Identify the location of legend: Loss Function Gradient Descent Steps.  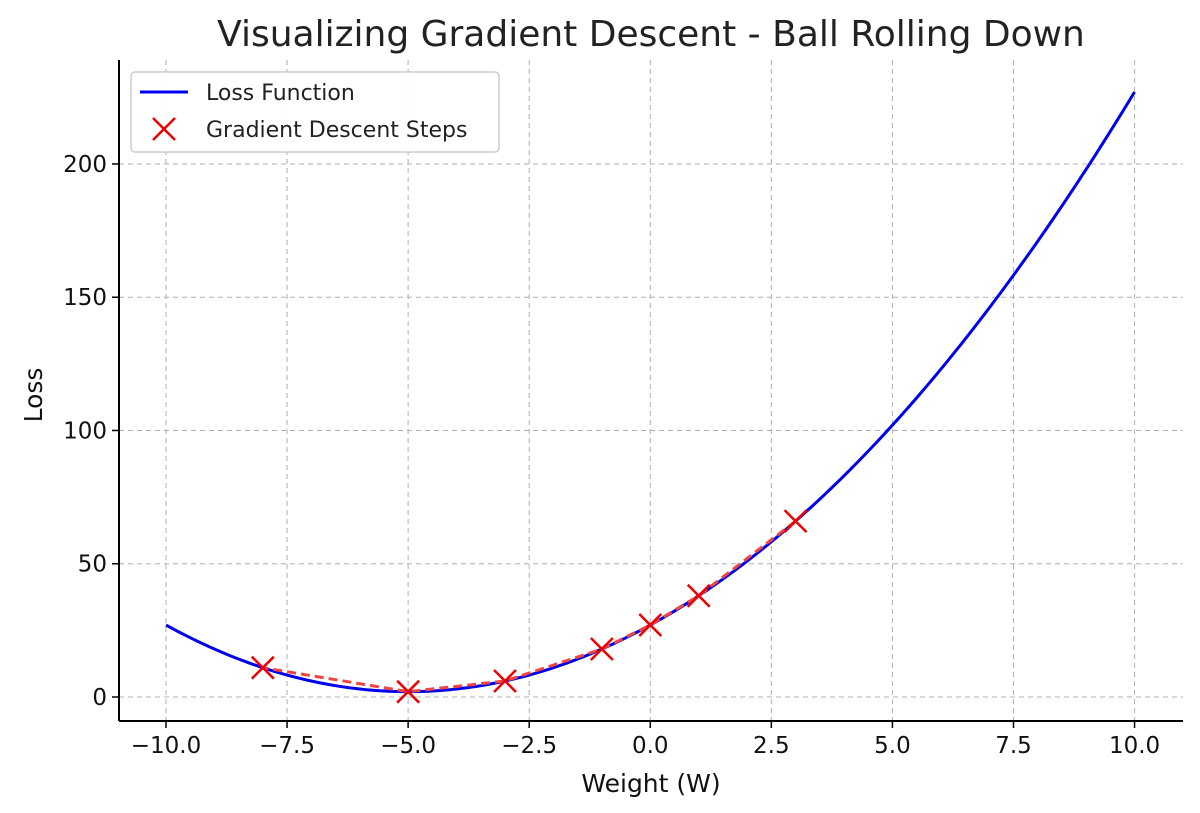
(315, 112).